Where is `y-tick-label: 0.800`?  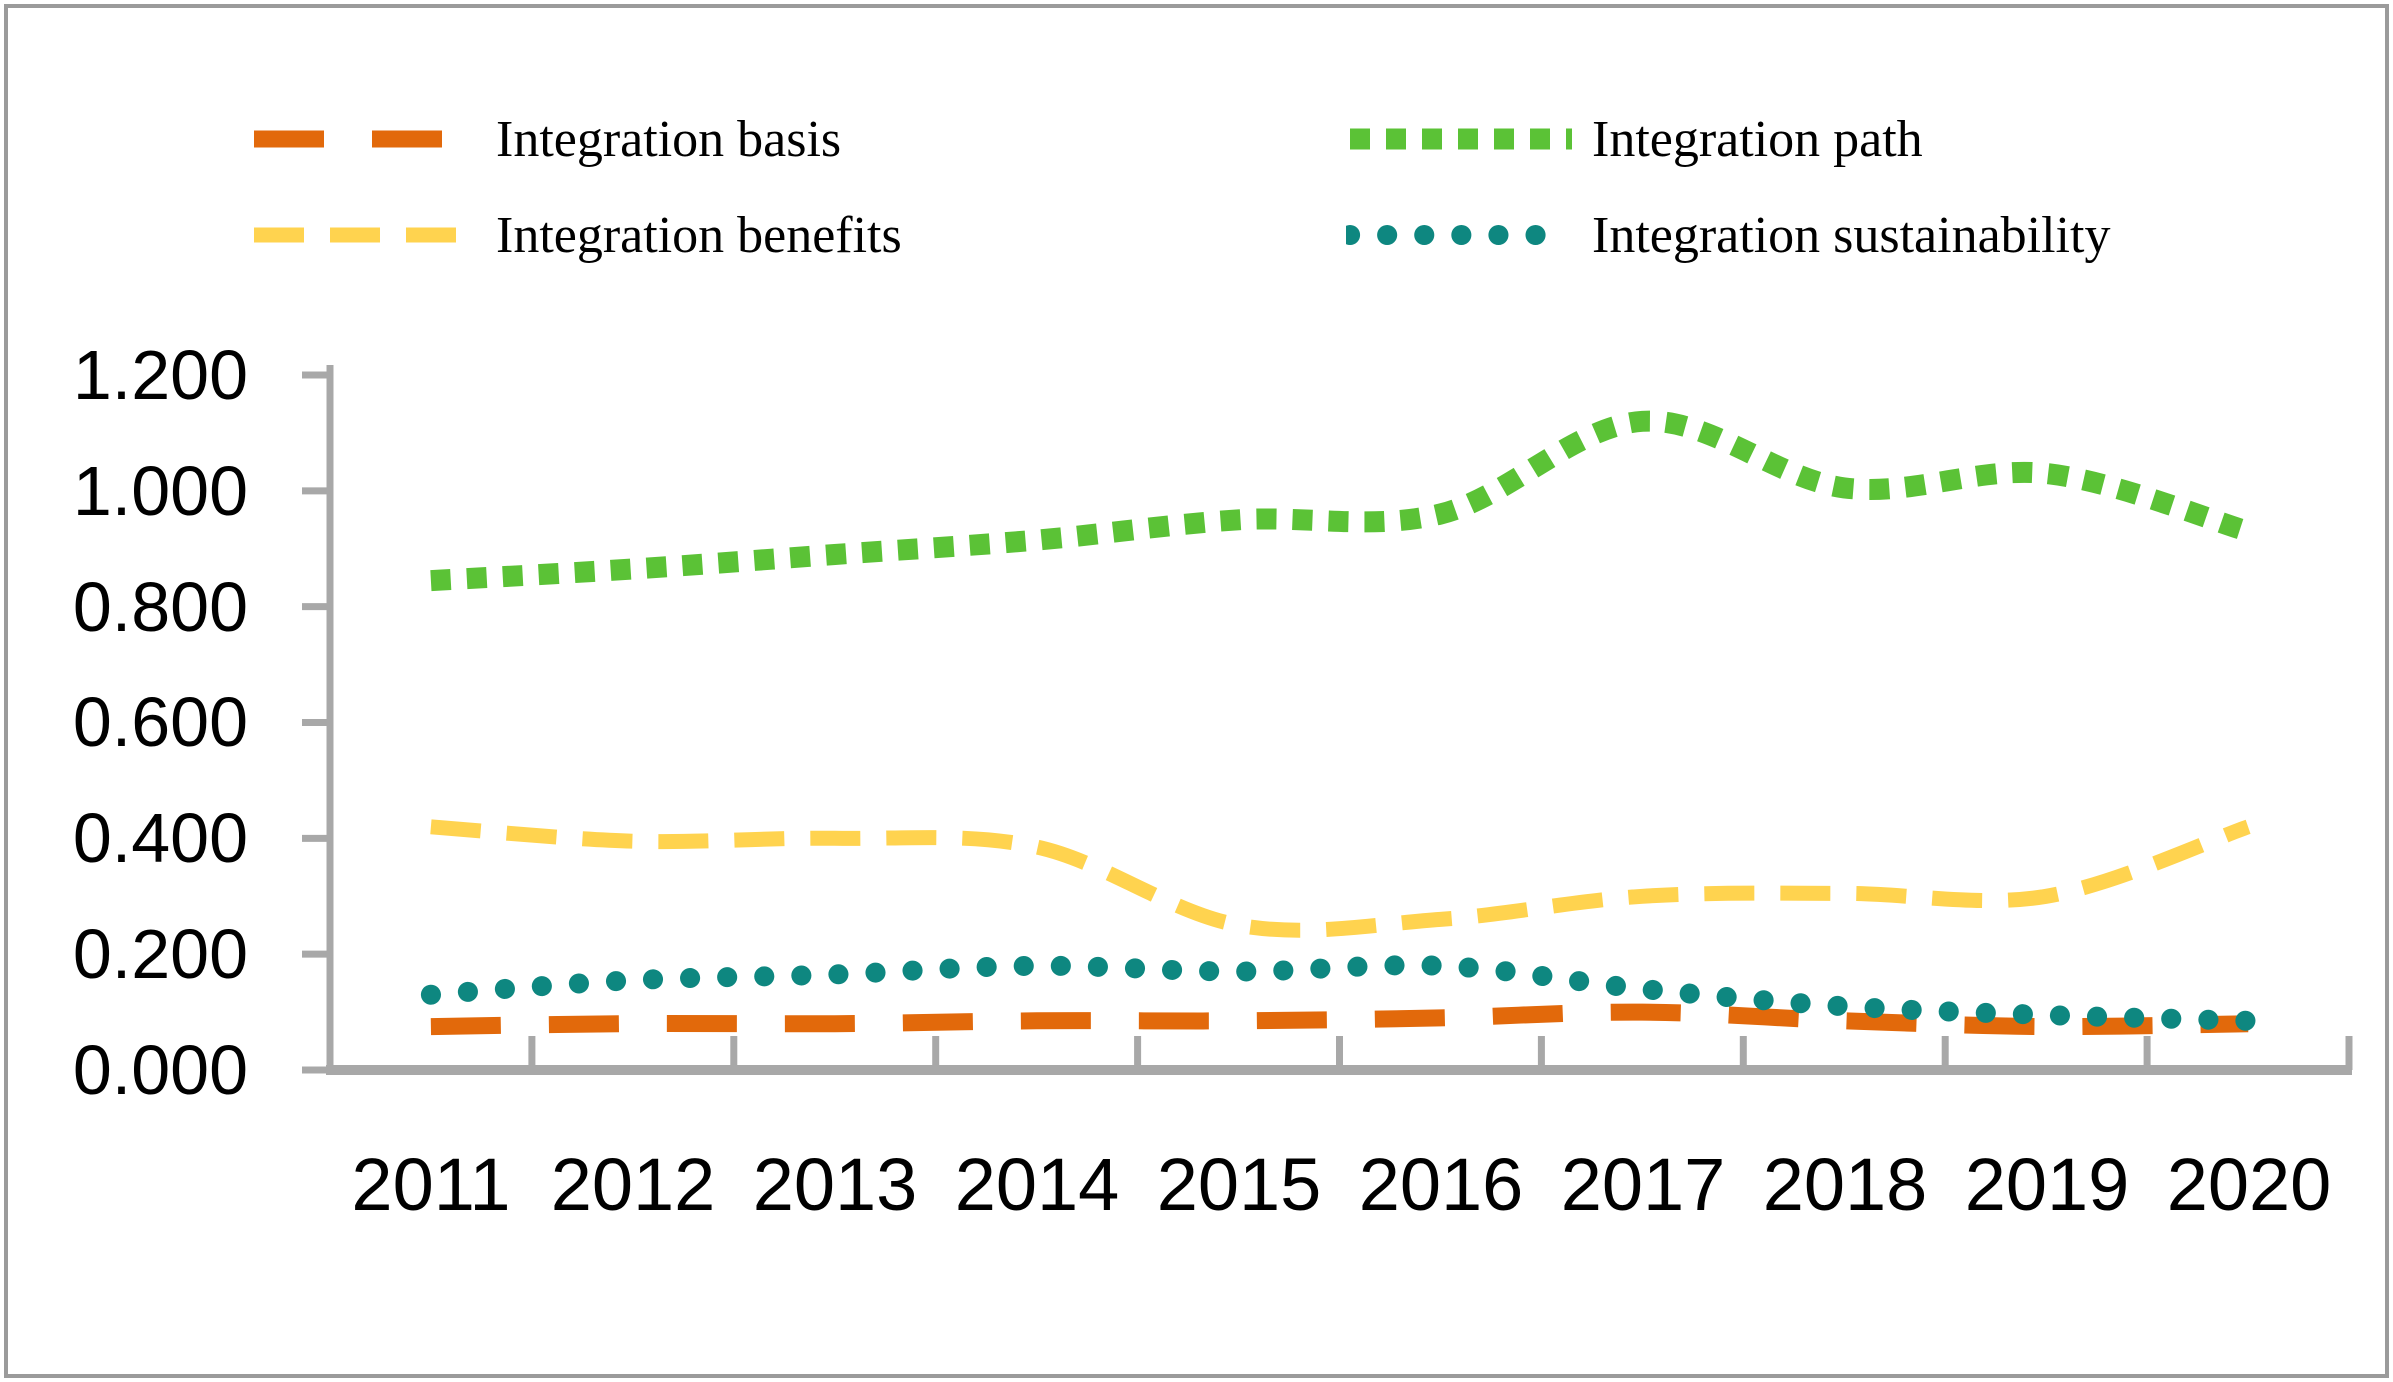
y-tick-label: 0.800 is located at coordinates (160, 607).